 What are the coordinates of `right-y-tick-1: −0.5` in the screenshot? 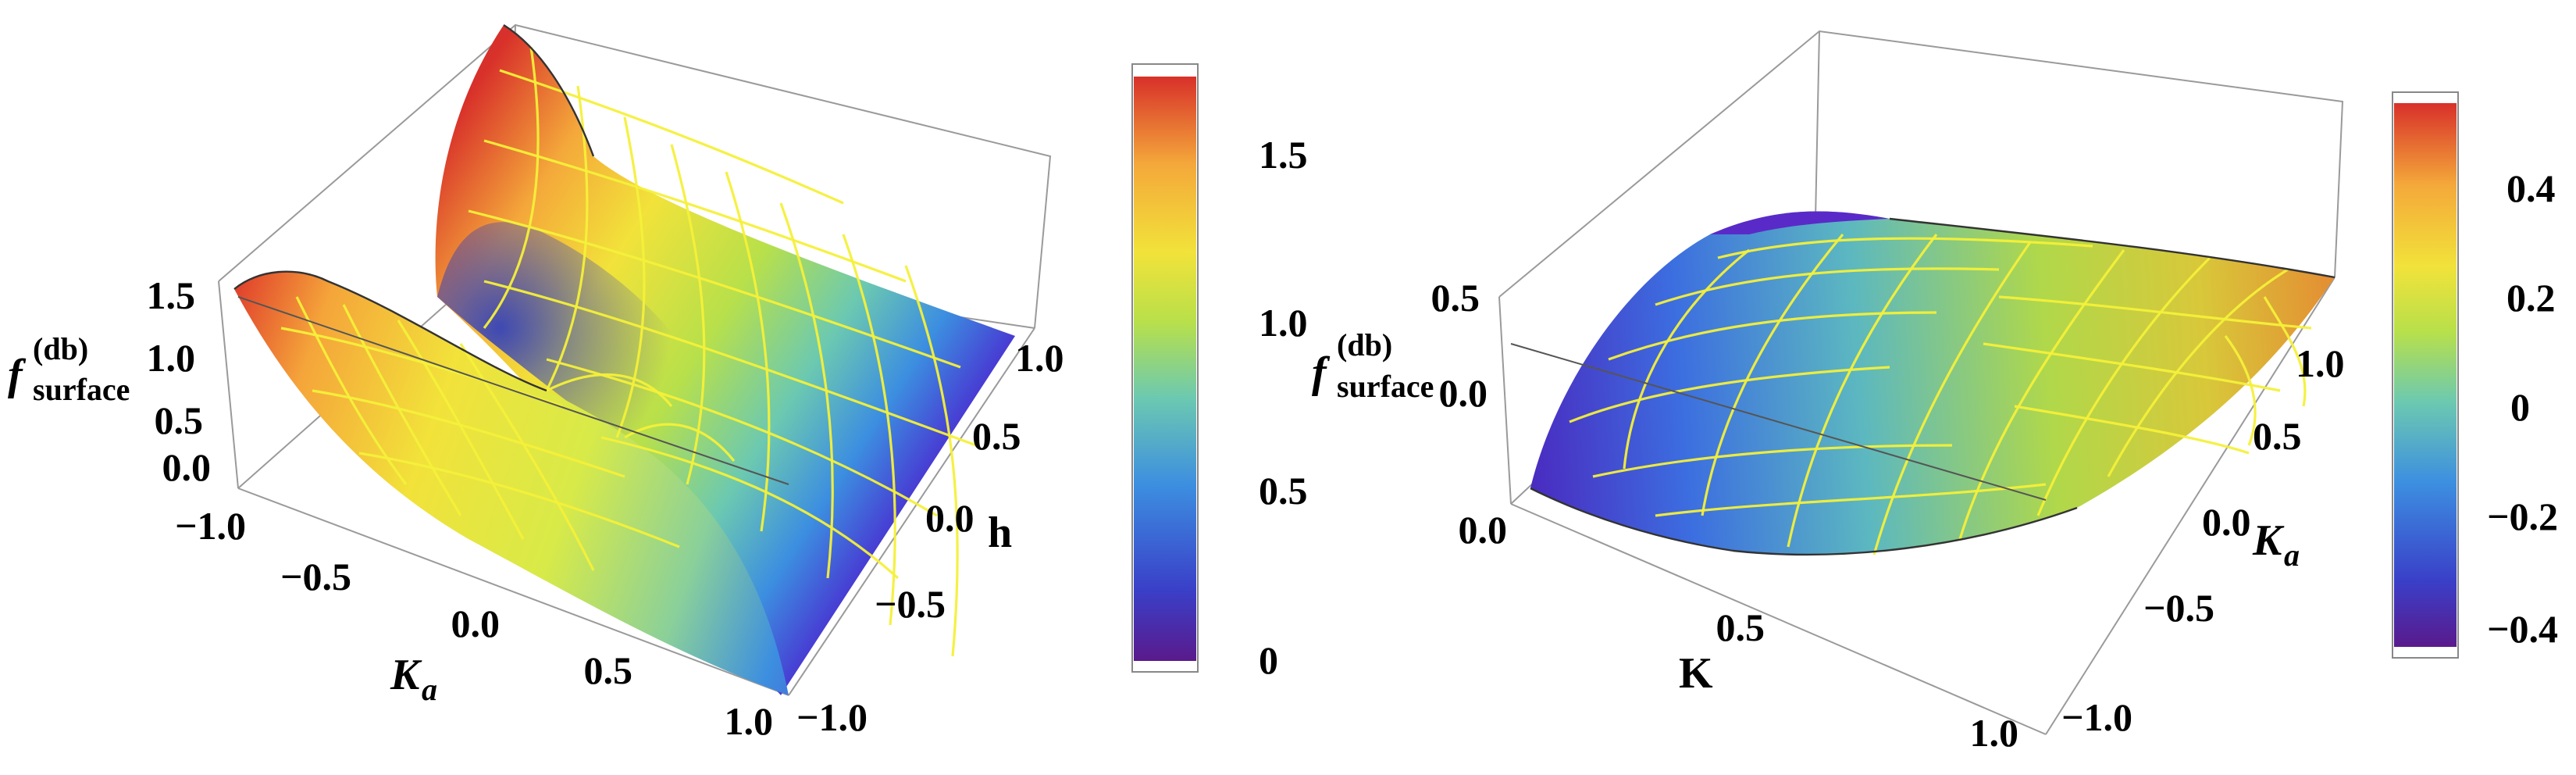 It's located at (2179, 608).